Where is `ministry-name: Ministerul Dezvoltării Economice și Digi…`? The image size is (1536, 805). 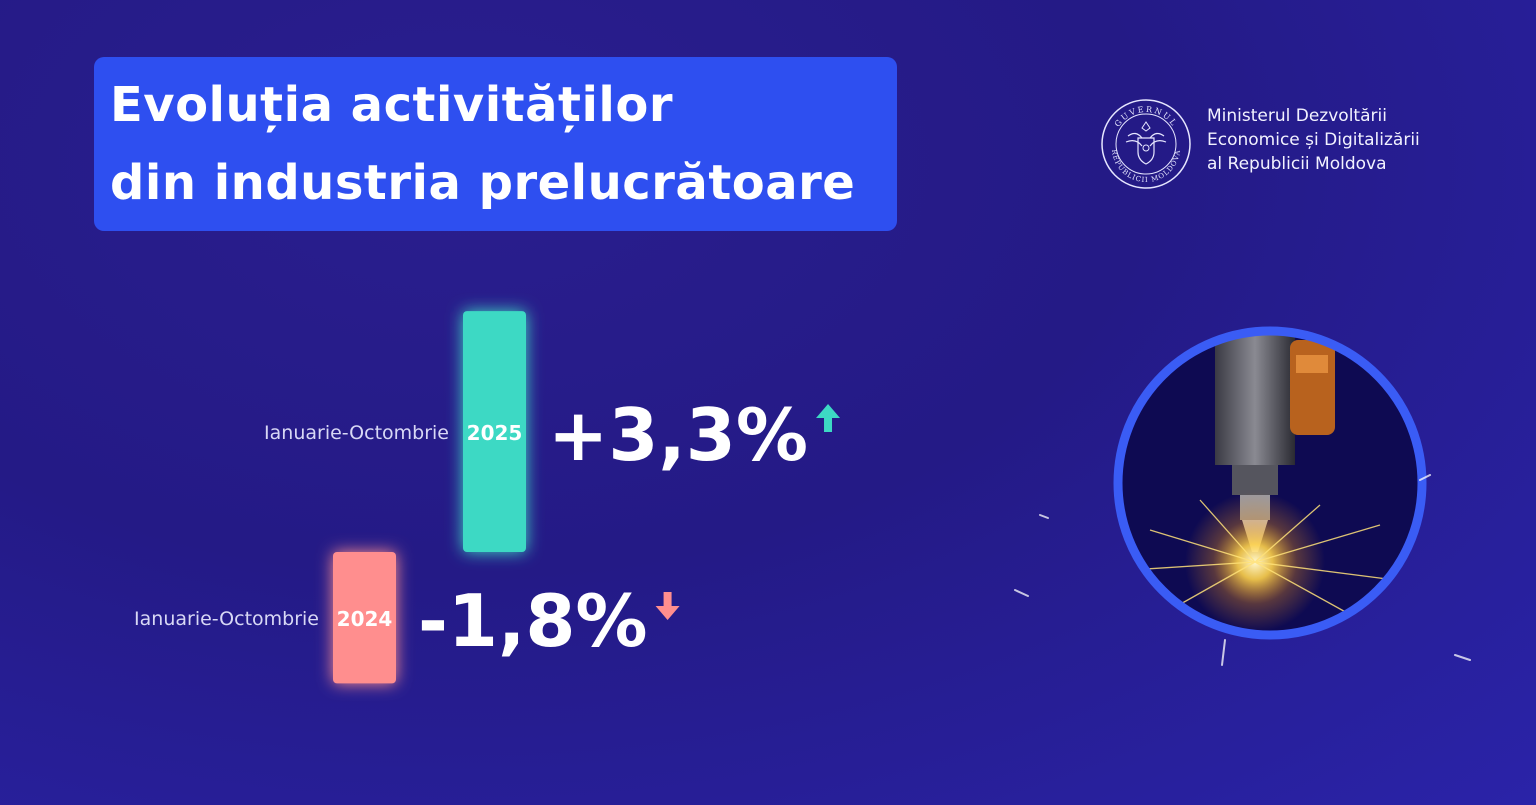
ministry-name: Ministerul Dezvoltării Economice și Digi… is located at coordinates (1313, 140).